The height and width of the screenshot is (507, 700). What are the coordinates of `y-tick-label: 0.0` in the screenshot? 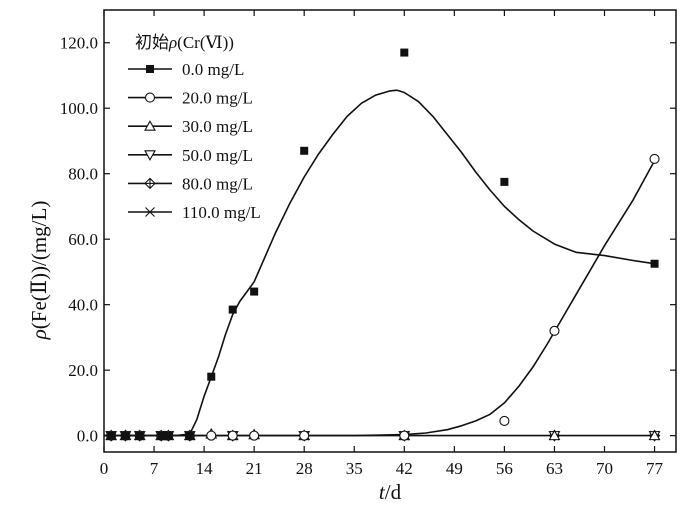 It's located at (87, 436).